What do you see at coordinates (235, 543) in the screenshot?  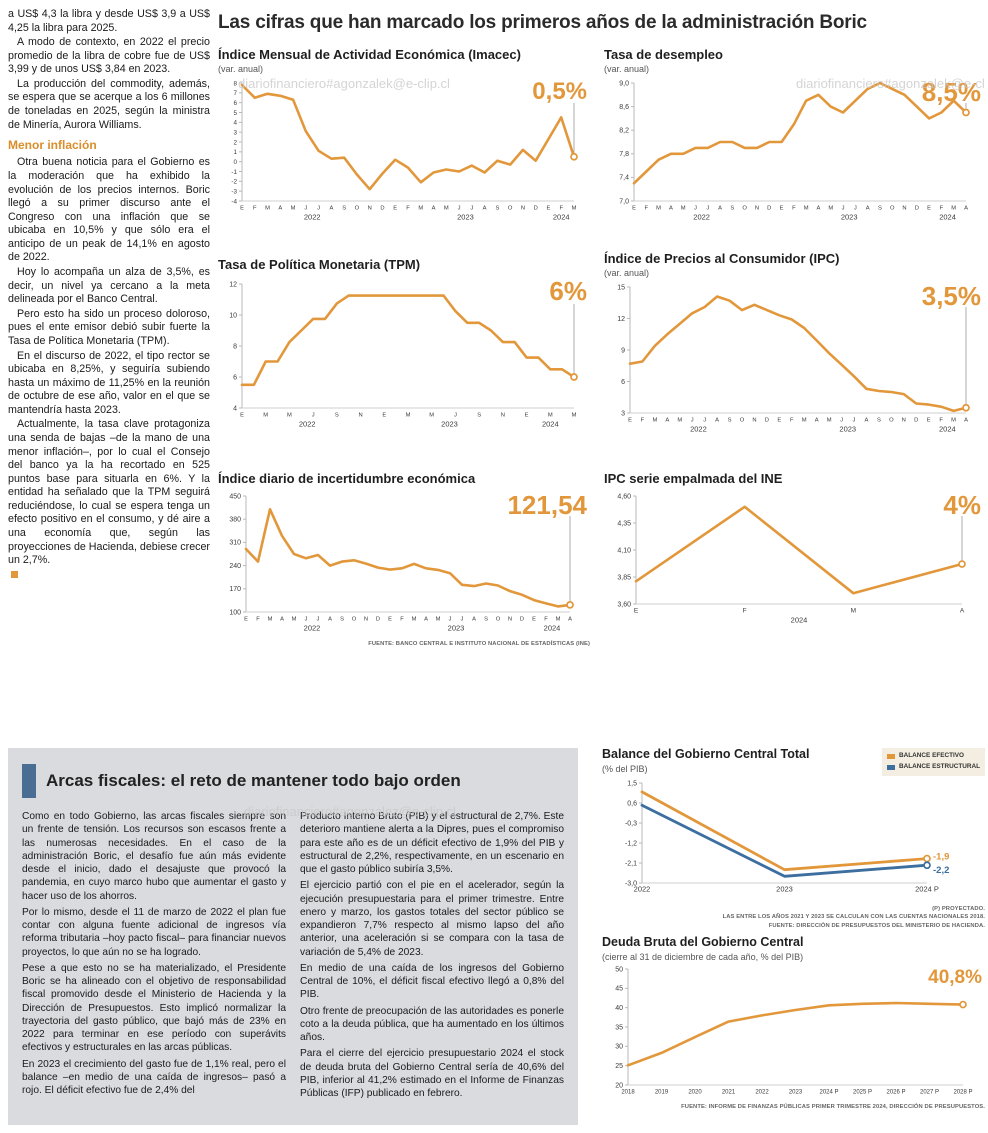 I see `svg-text: 310` at bounding box center [235, 543].